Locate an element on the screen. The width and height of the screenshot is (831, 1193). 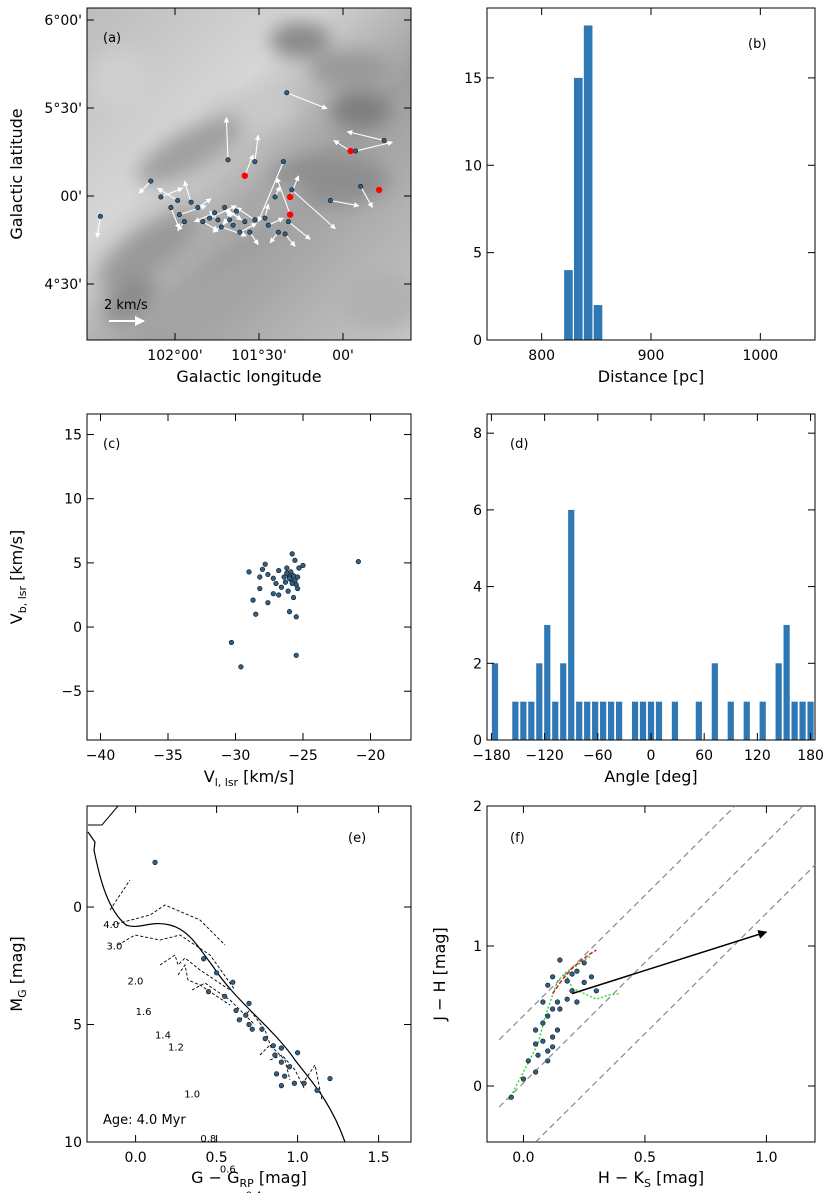
mass-label: 3.0 is located at coordinates (114, 946).